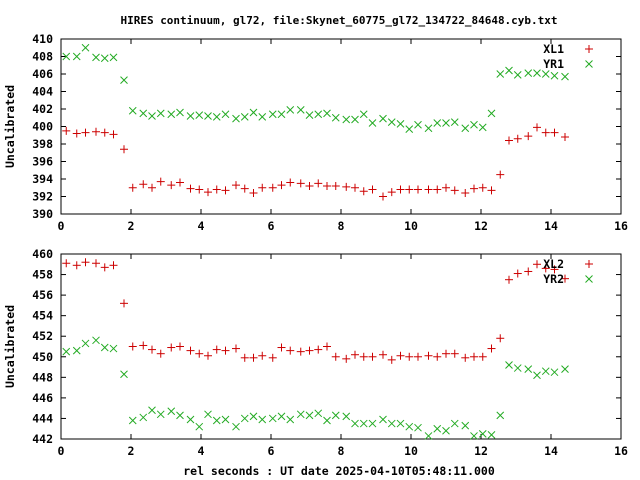 This screenshot has width=640, height=480. What do you see at coordinates (42, 275) in the screenshot?
I see `y-tick-label: 458` at bounding box center [42, 275].